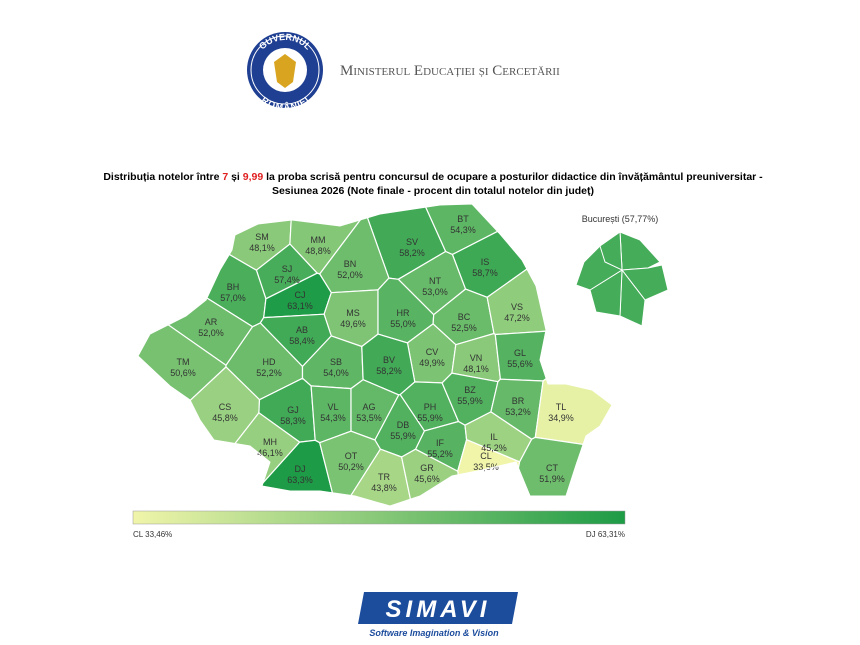 This screenshot has height=645, width=860. What do you see at coordinates (427, 479) in the screenshot?
I see `county-value: 45,6%` at bounding box center [427, 479].